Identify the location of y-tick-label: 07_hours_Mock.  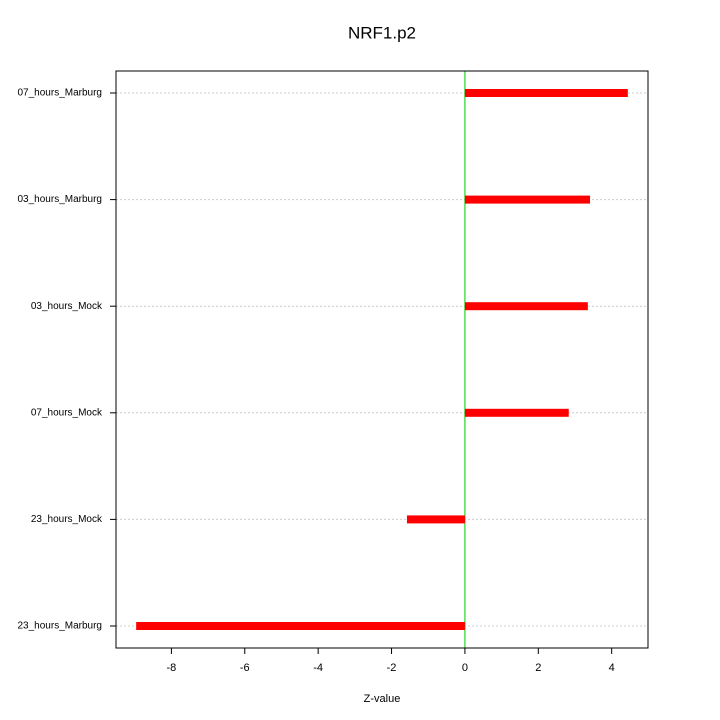
(67, 412).